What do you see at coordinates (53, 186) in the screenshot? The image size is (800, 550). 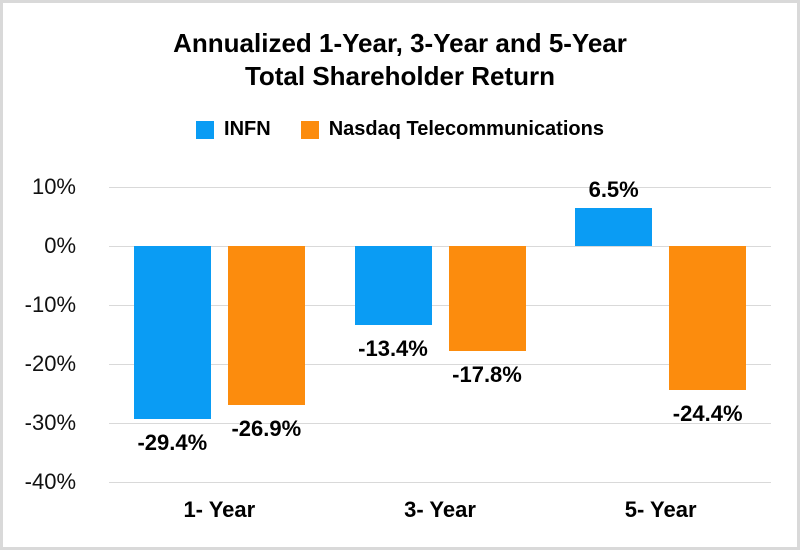 I see `y-axis-tick-label: 10%` at bounding box center [53, 186].